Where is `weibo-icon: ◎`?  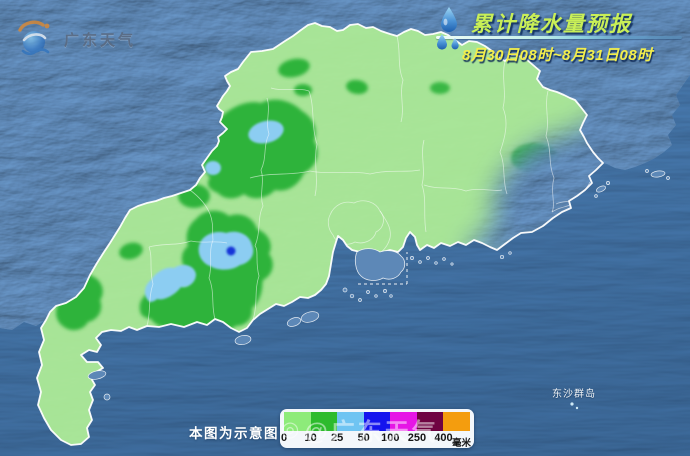
weibo-icon: ◎ is located at coordinates (292, 429).